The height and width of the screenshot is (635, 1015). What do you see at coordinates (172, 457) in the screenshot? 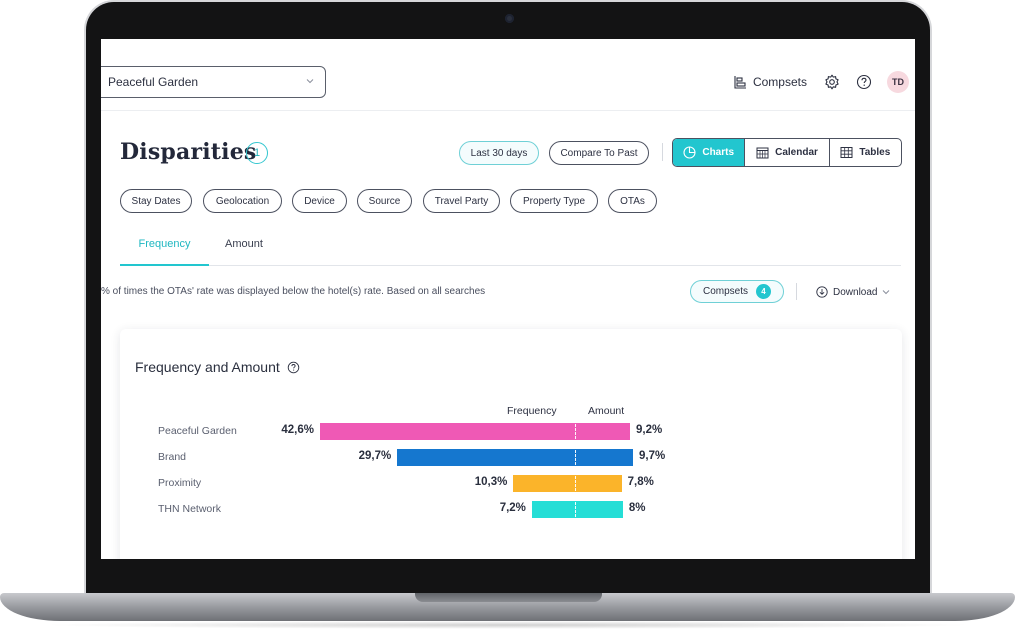
I see `category-label: Brand` at bounding box center [172, 457].